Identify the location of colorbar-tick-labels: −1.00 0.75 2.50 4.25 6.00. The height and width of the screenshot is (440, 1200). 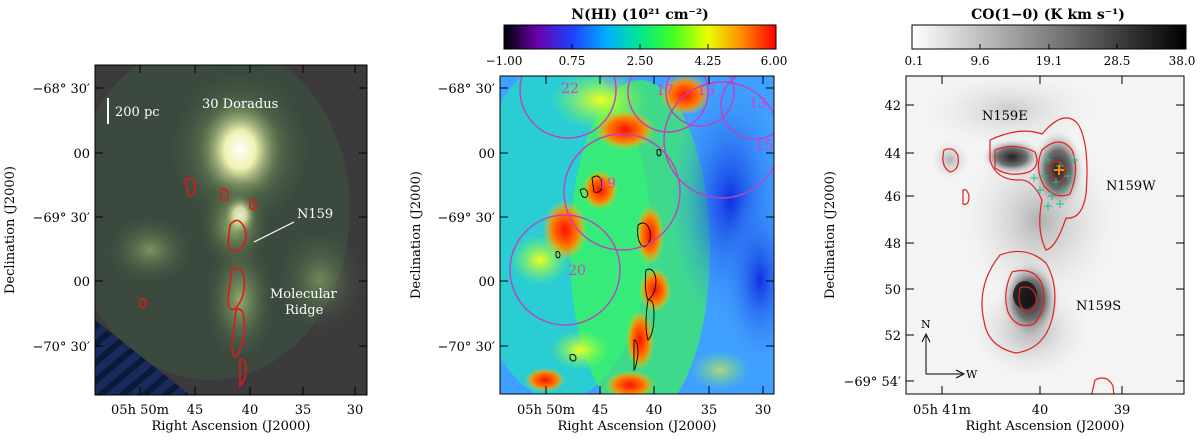
(637, 61).